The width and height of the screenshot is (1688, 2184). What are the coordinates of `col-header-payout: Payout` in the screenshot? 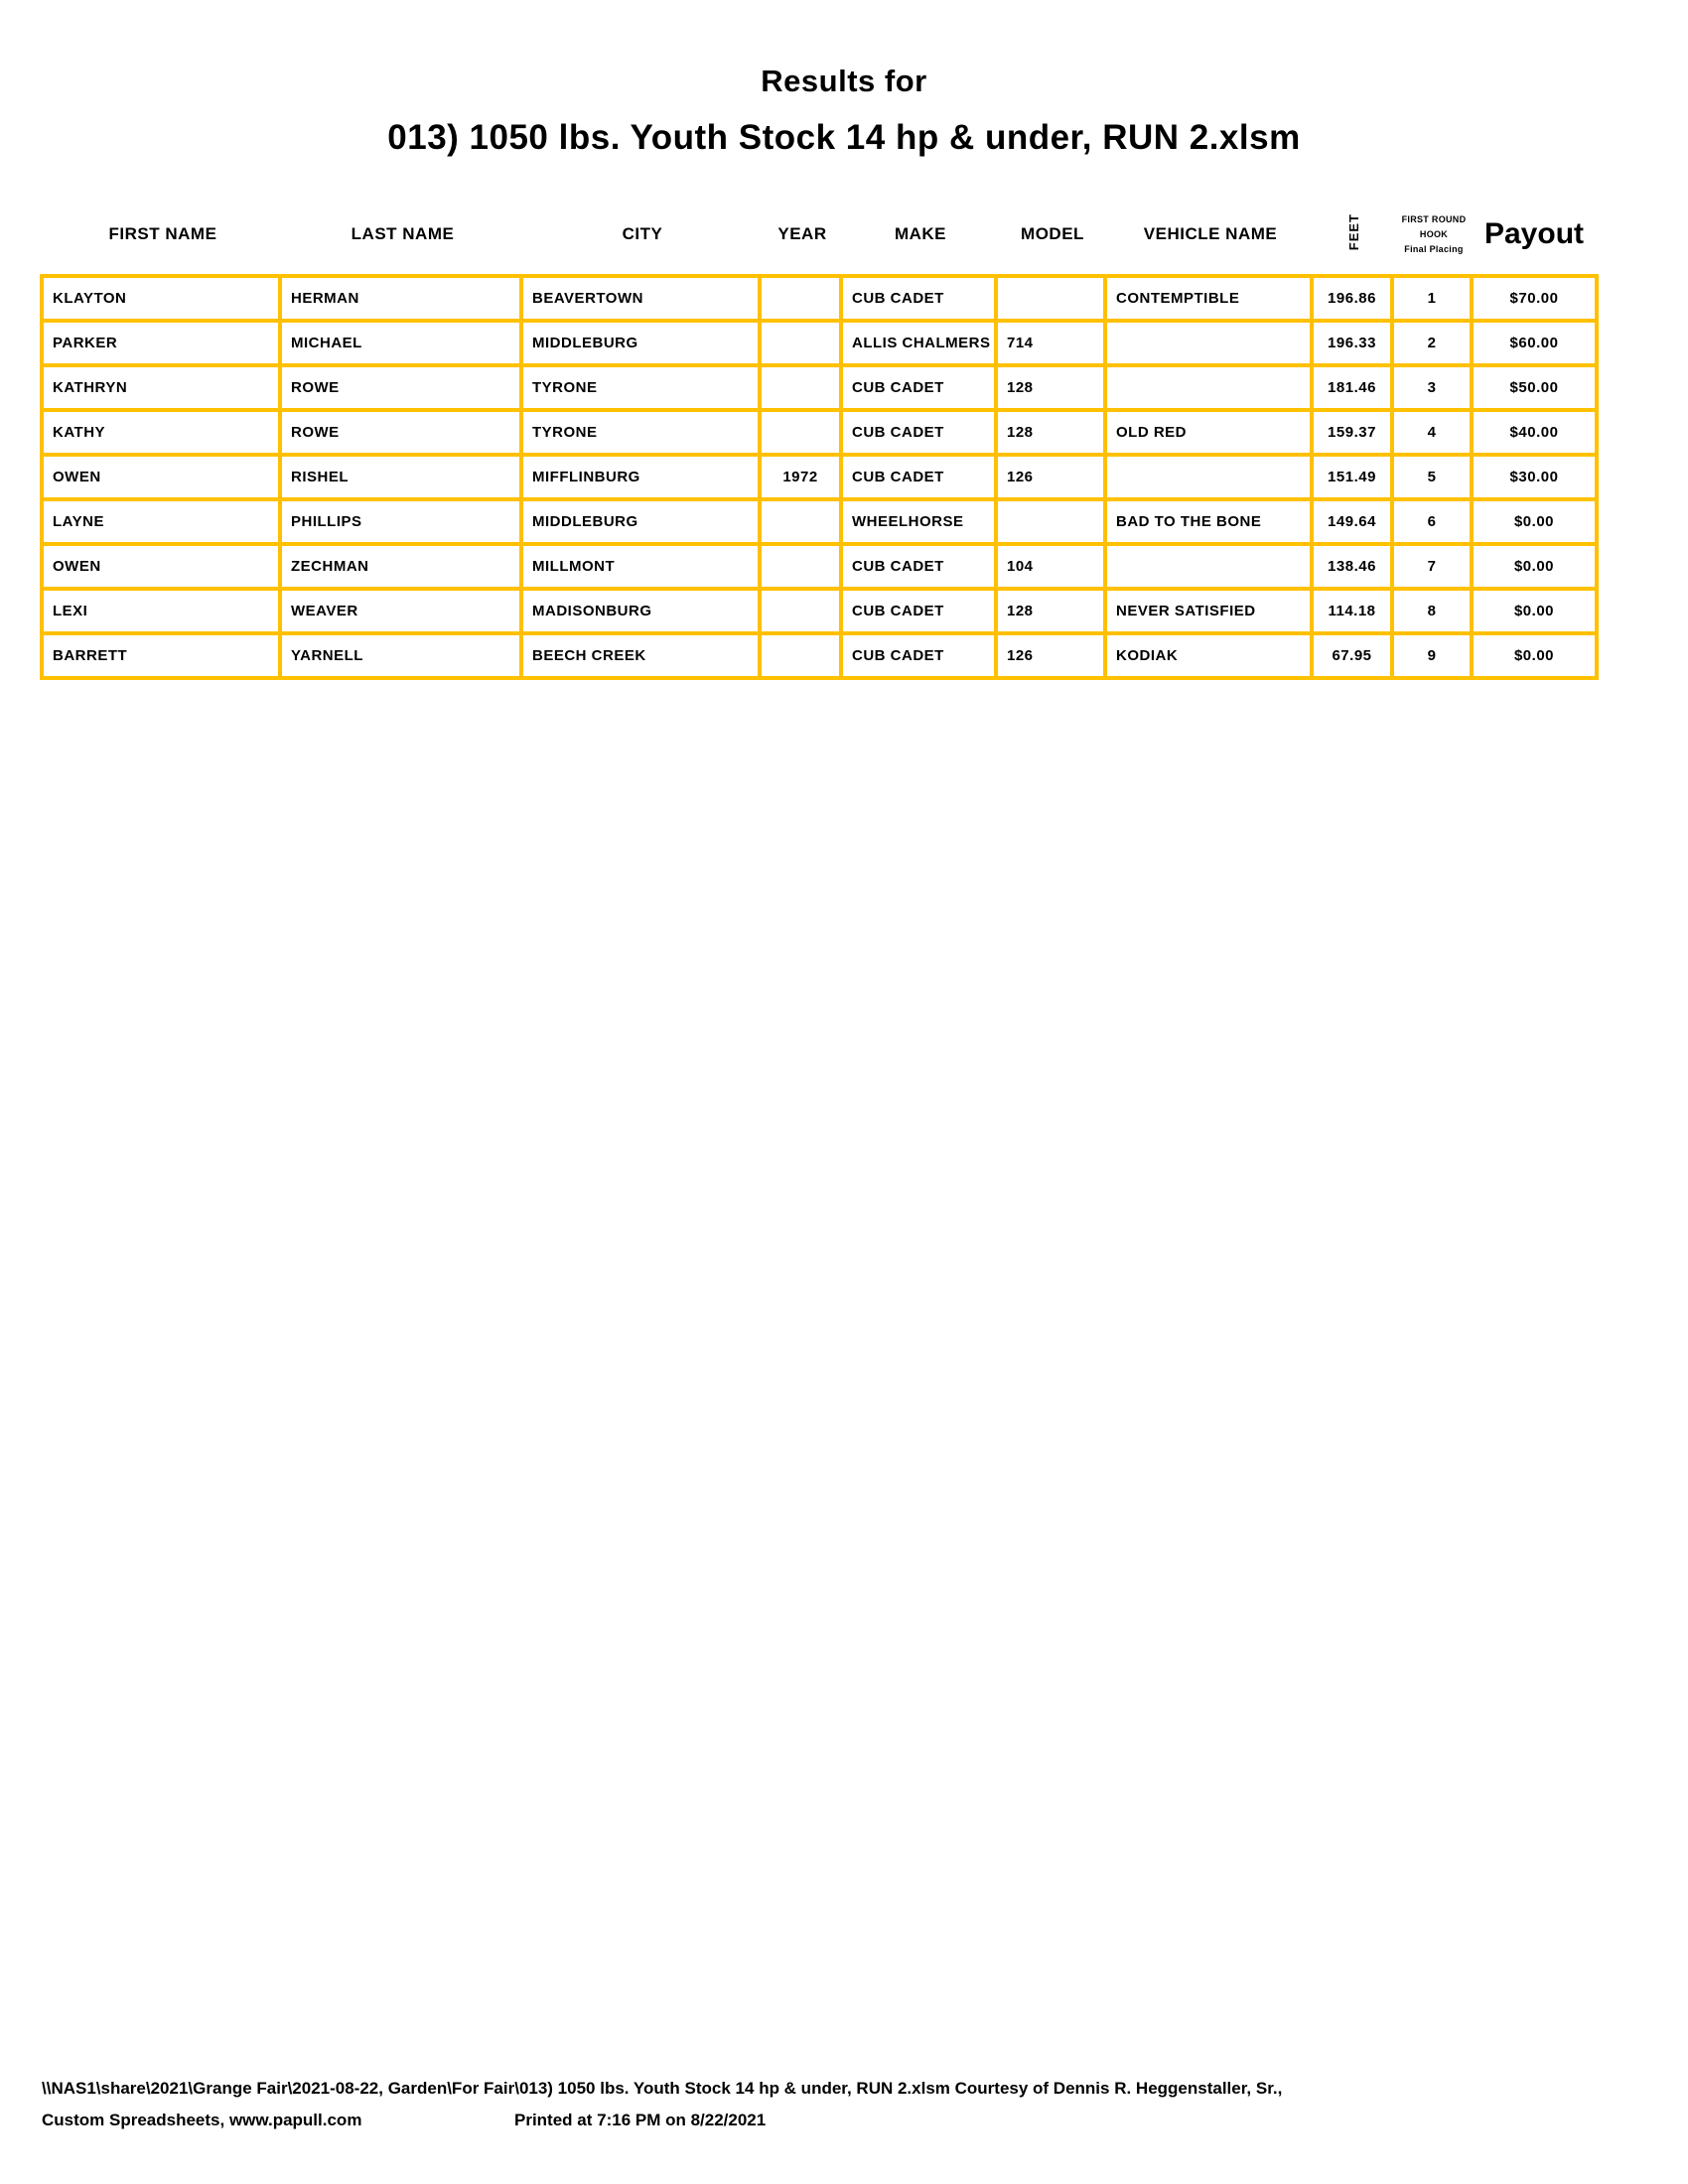 It's located at (1534, 233).